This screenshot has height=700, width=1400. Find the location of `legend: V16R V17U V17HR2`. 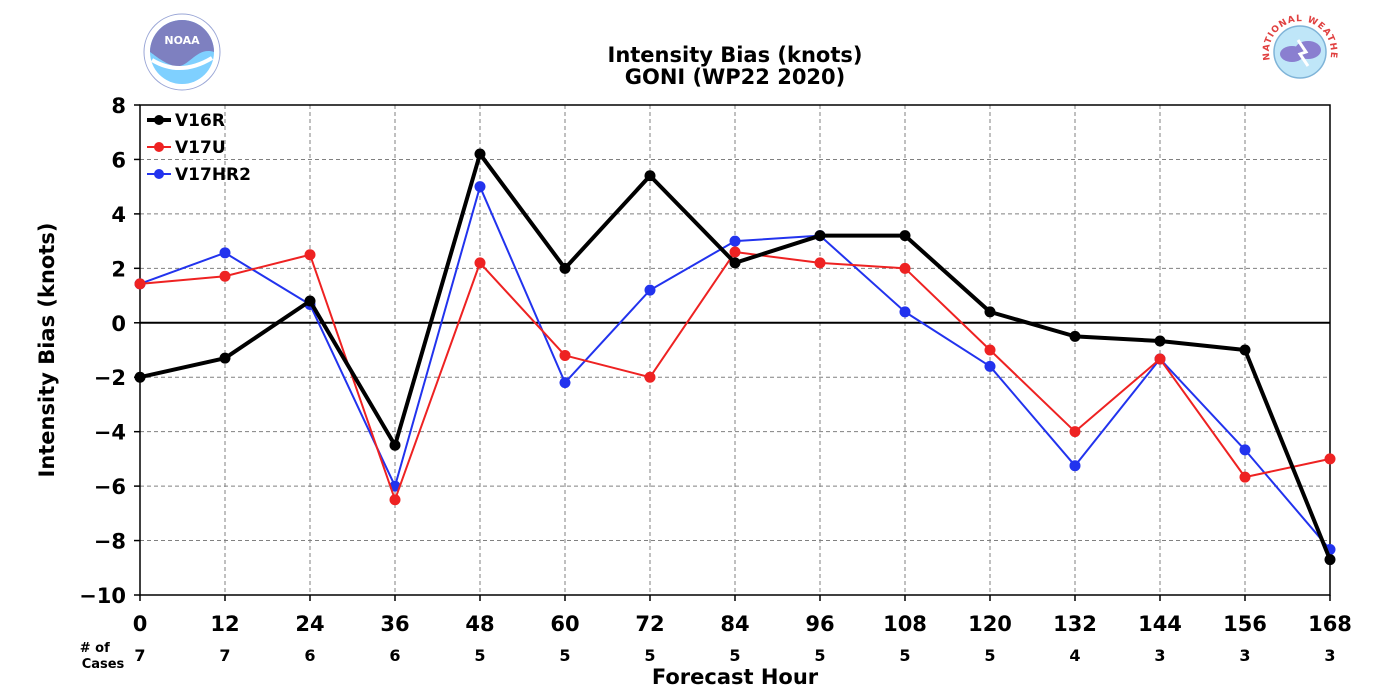

legend: V16R V17U V17HR2 is located at coordinates (199, 148).